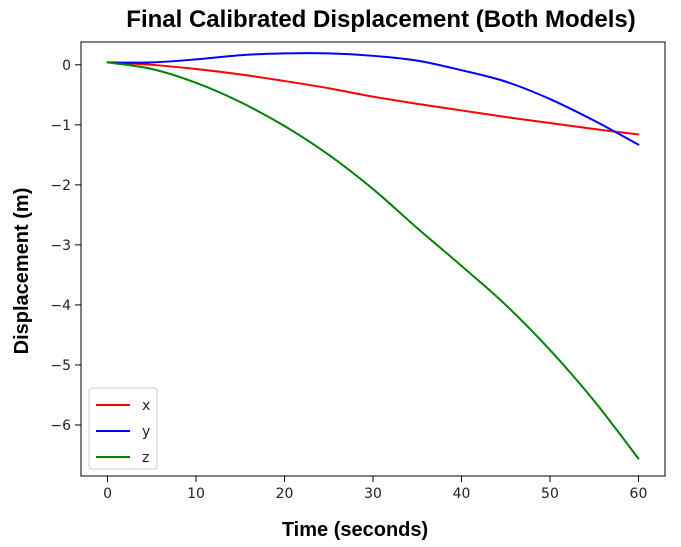 This screenshot has height=547, width=681. What do you see at coordinates (146, 432) in the screenshot?
I see `legend-label-y: y` at bounding box center [146, 432].